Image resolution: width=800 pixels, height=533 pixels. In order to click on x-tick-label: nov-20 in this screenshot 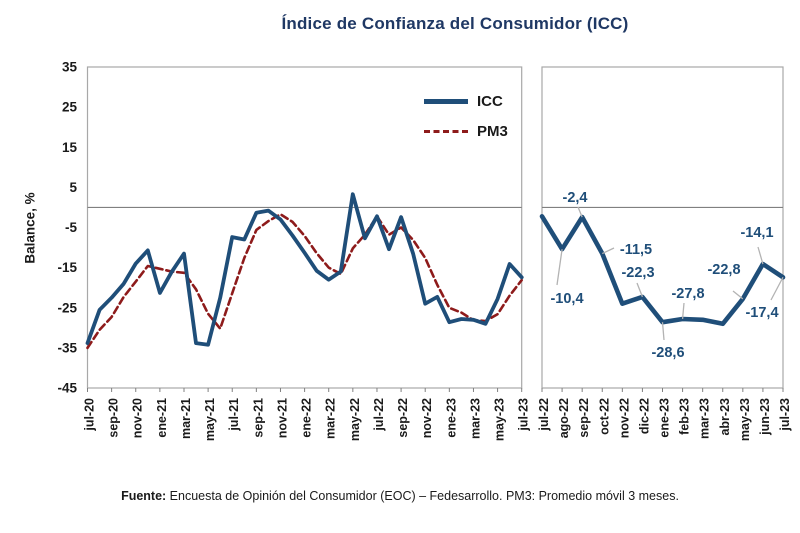, I will do `click(138, 418)`.